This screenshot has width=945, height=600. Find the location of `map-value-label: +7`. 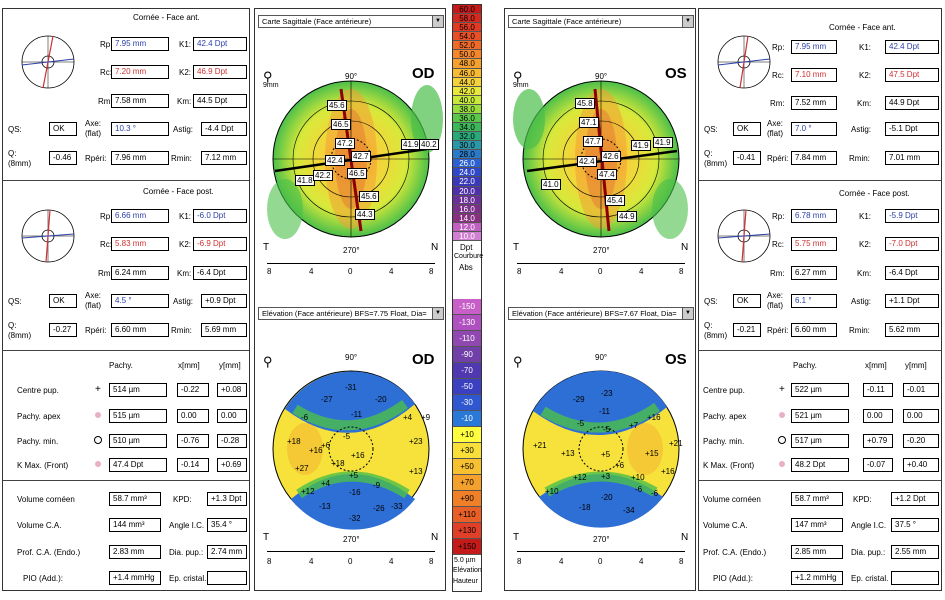

map-value-label: +7 is located at coordinates (634, 425).